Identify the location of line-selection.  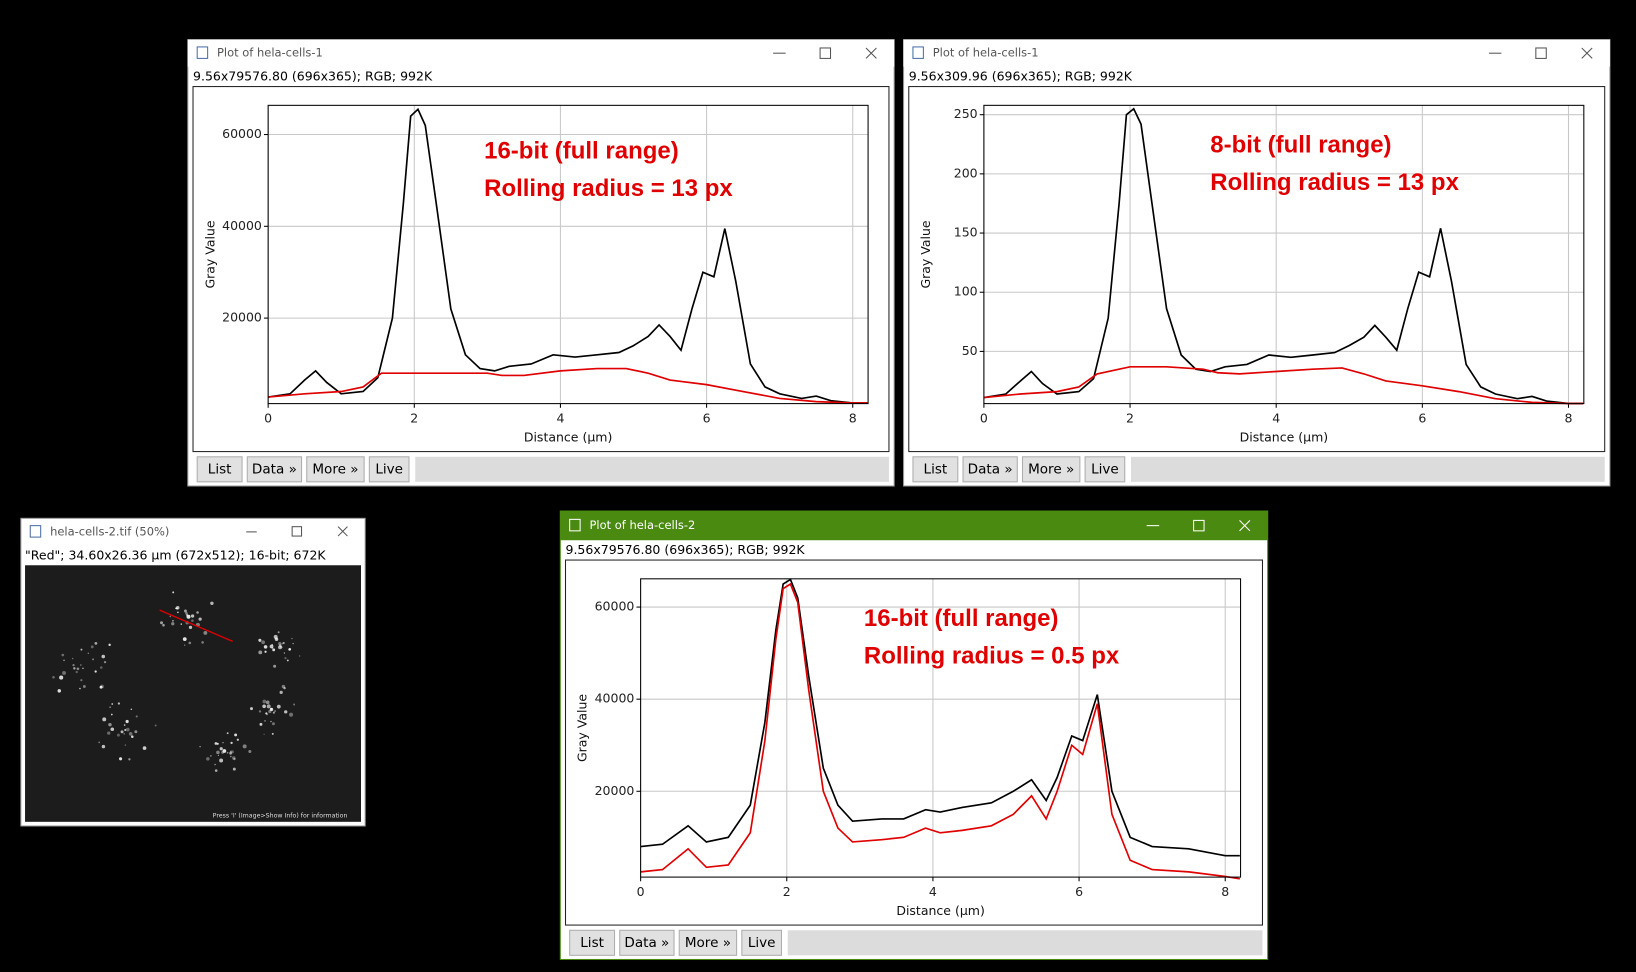
(196, 626).